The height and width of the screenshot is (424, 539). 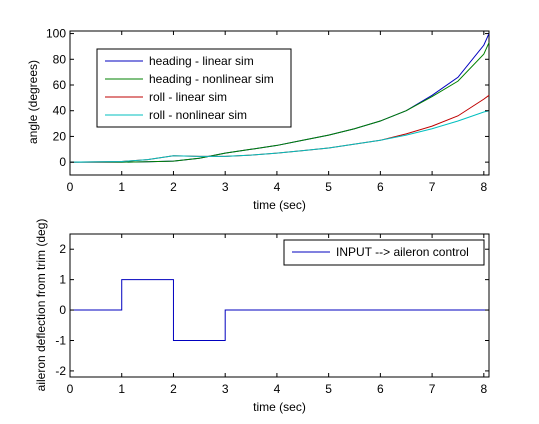 What do you see at coordinates (198, 115) in the screenshot?
I see `legend-label-1-4: roll - nonlinear sim` at bounding box center [198, 115].